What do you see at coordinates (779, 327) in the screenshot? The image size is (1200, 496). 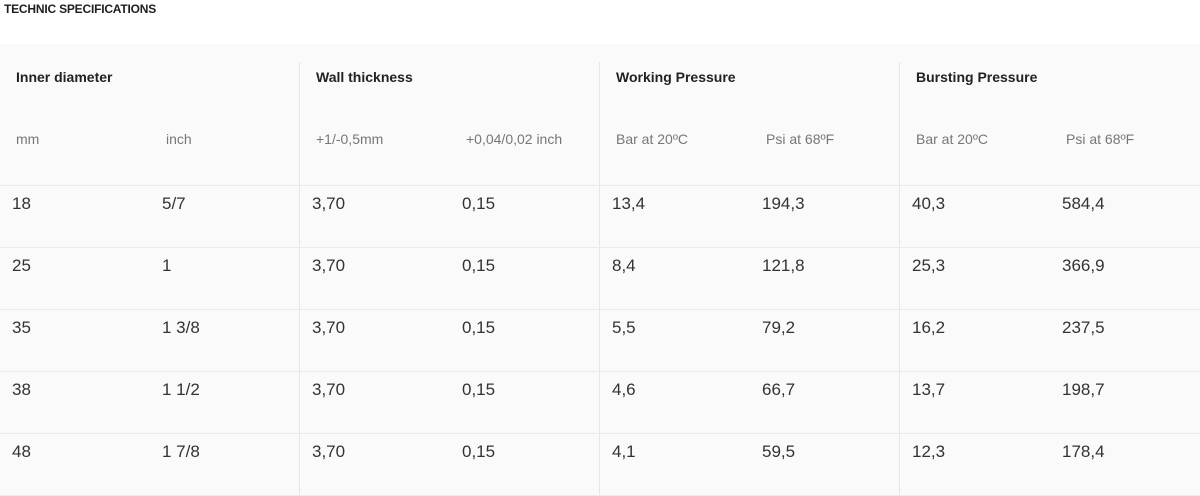 I see `table-cell: 79,2` at bounding box center [779, 327].